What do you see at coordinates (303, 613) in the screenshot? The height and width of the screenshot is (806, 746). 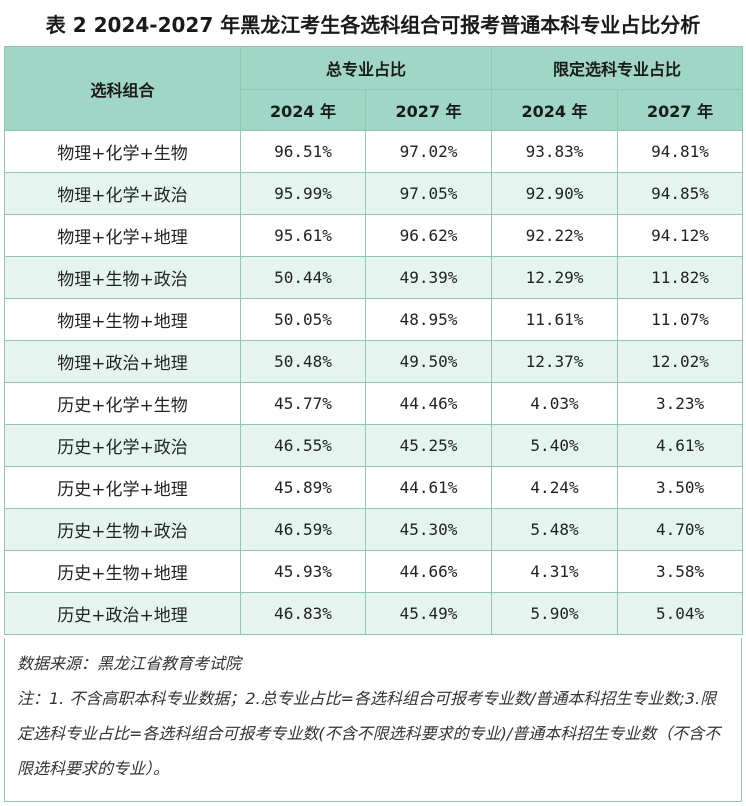 I see `value-cell: 46.83%` at bounding box center [303, 613].